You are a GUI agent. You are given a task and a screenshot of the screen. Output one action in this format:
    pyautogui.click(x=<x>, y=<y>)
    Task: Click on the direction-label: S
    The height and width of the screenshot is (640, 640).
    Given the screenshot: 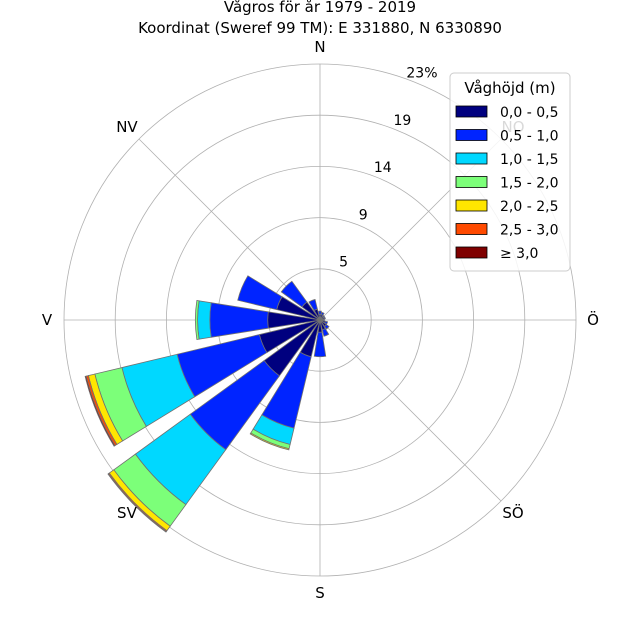 What is the action you would take?
    pyautogui.click(x=320, y=593)
    